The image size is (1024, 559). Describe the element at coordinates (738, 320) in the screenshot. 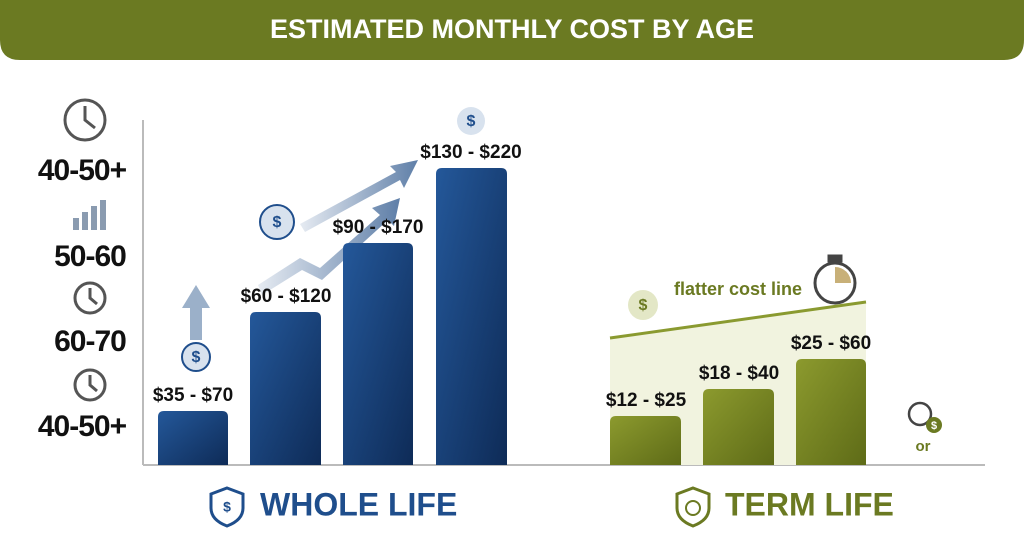

I see `cost-line` at that location.